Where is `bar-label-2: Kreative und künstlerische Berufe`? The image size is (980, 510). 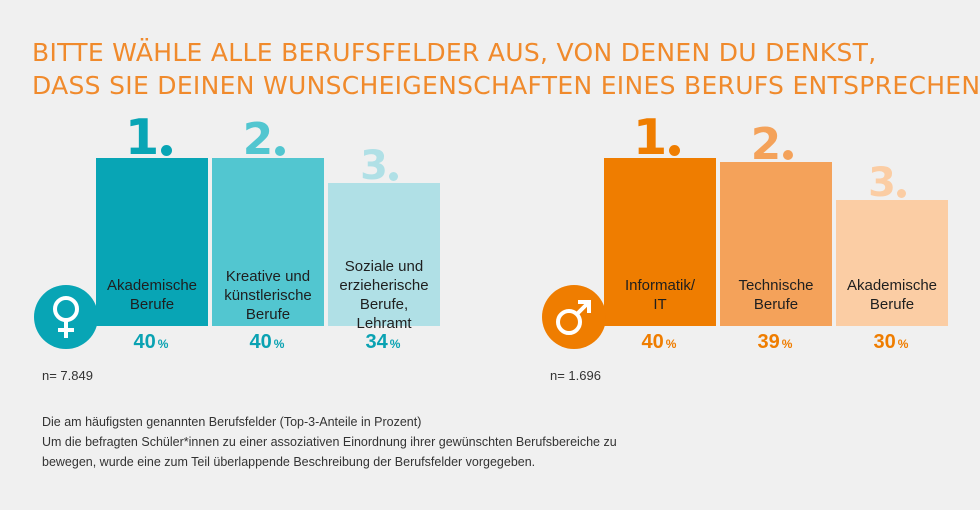
bar-label-2: Kreative und künstlerische Berufe is located at coordinates (268, 295).